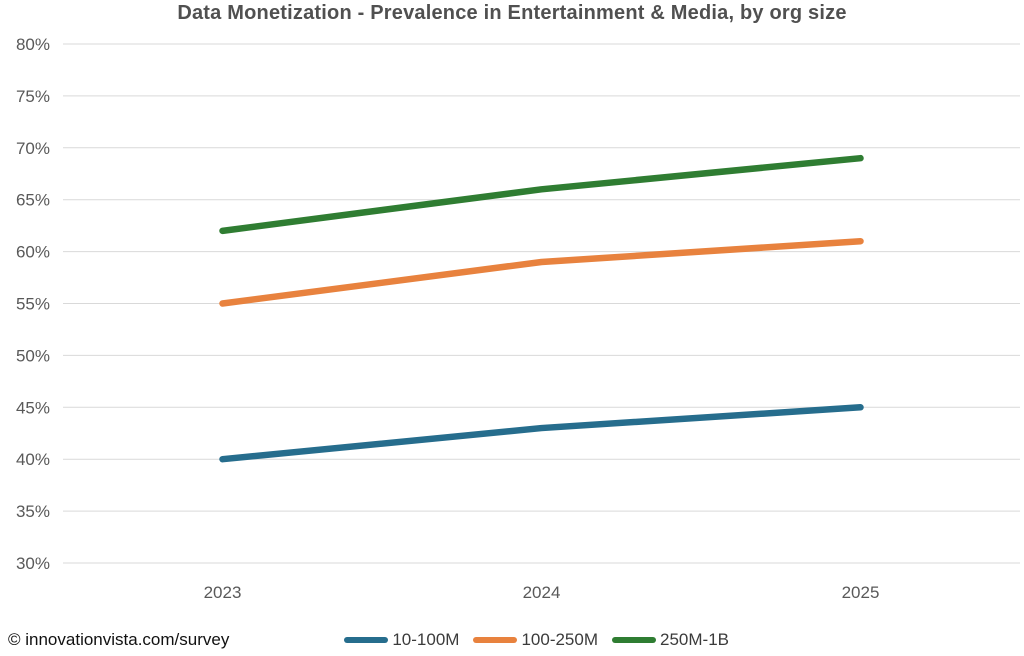 The height and width of the screenshot is (656, 1024). What do you see at coordinates (223, 592) in the screenshot?
I see `x-tick-label: 2023` at bounding box center [223, 592].